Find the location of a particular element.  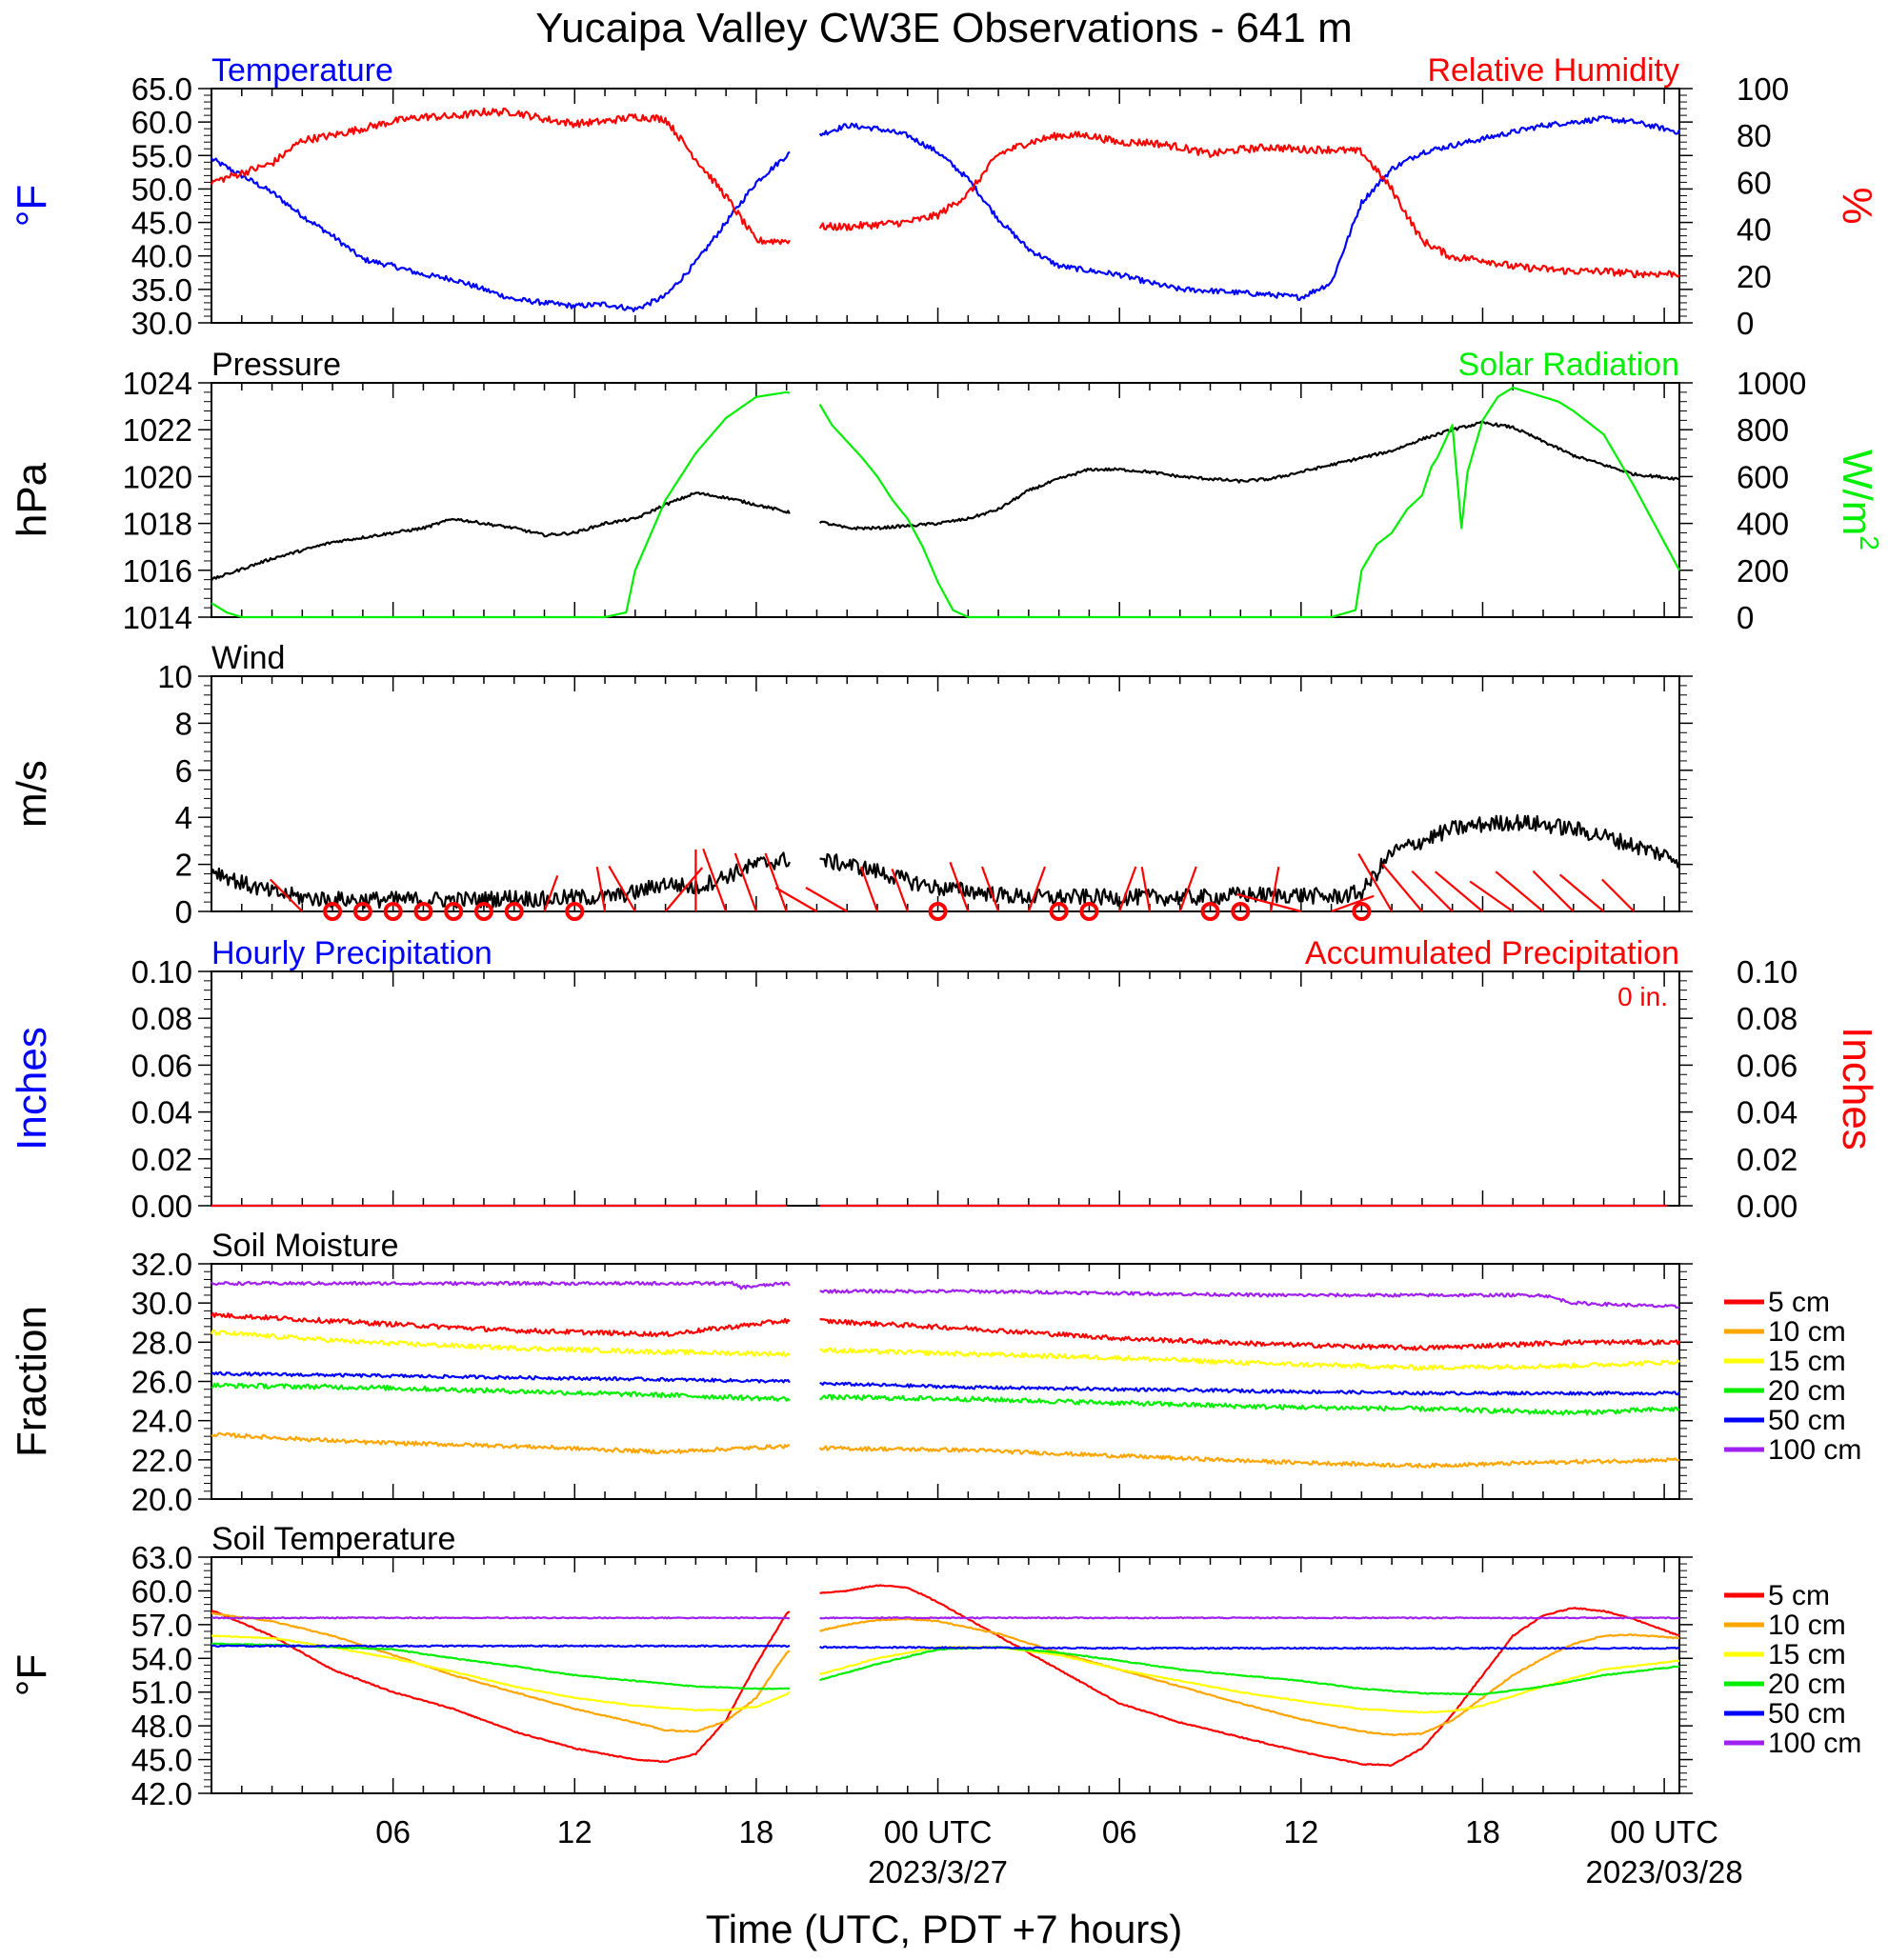

series-line-red is located at coordinates (945, 193).